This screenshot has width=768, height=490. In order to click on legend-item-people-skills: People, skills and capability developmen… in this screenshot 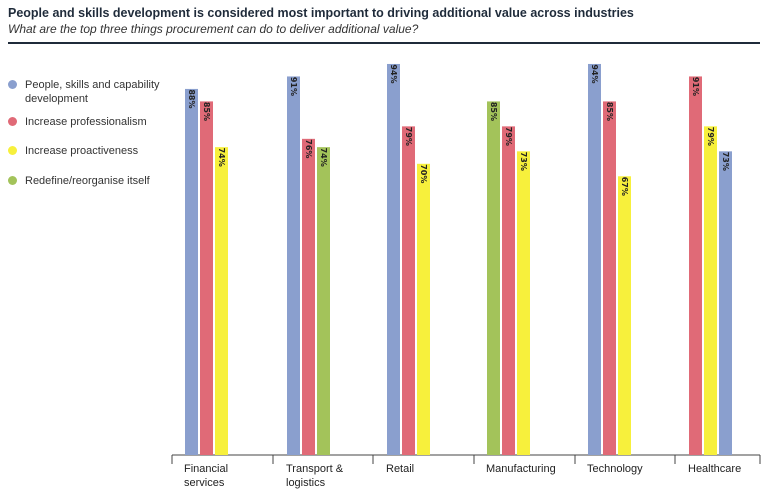, I will do `click(86, 92)`.